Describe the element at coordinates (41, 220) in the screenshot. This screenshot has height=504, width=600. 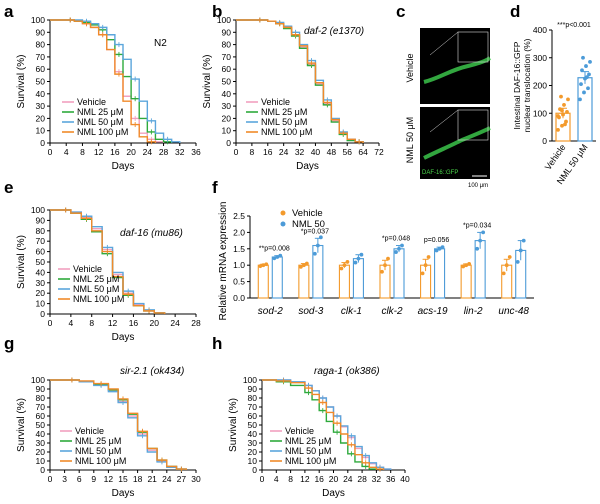
I see `y-tick-label: 90` at that location.